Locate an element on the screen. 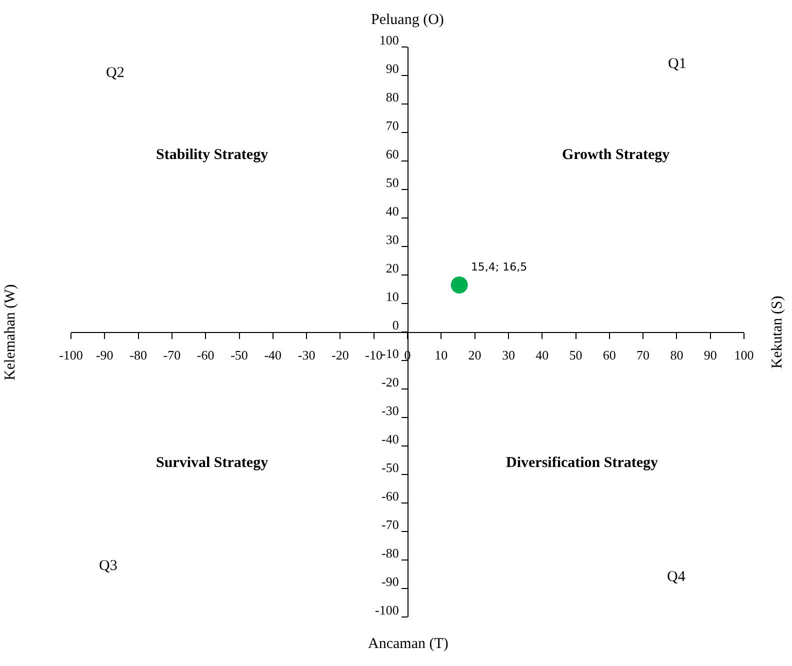  text: Kelemahan (W) is located at coordinates (10, 332).